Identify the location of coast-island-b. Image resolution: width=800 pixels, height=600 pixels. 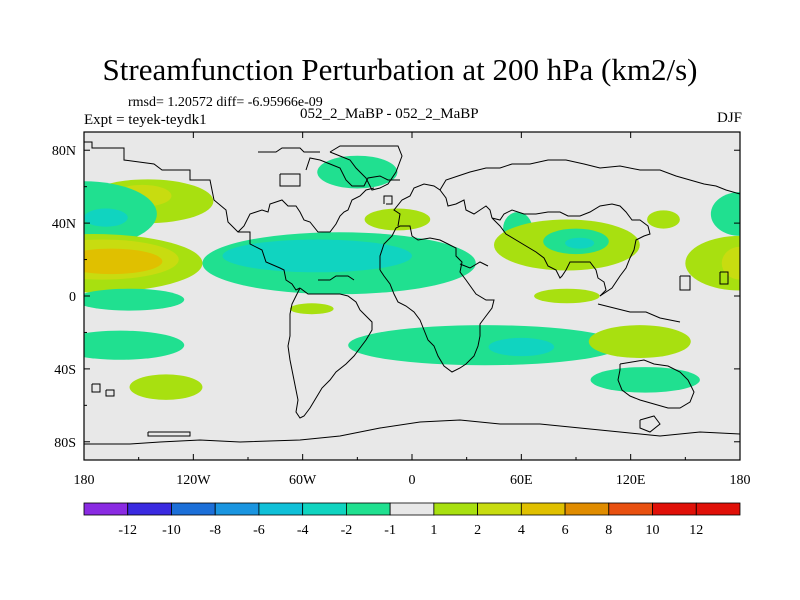
(110, 393).